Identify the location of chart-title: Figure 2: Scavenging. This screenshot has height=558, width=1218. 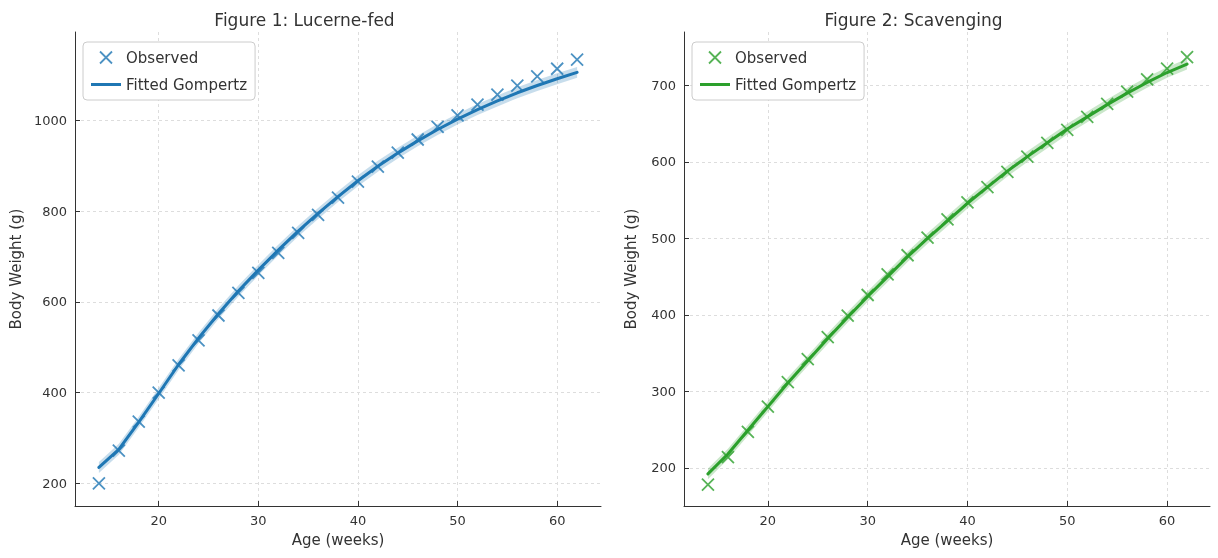
(913, 19).